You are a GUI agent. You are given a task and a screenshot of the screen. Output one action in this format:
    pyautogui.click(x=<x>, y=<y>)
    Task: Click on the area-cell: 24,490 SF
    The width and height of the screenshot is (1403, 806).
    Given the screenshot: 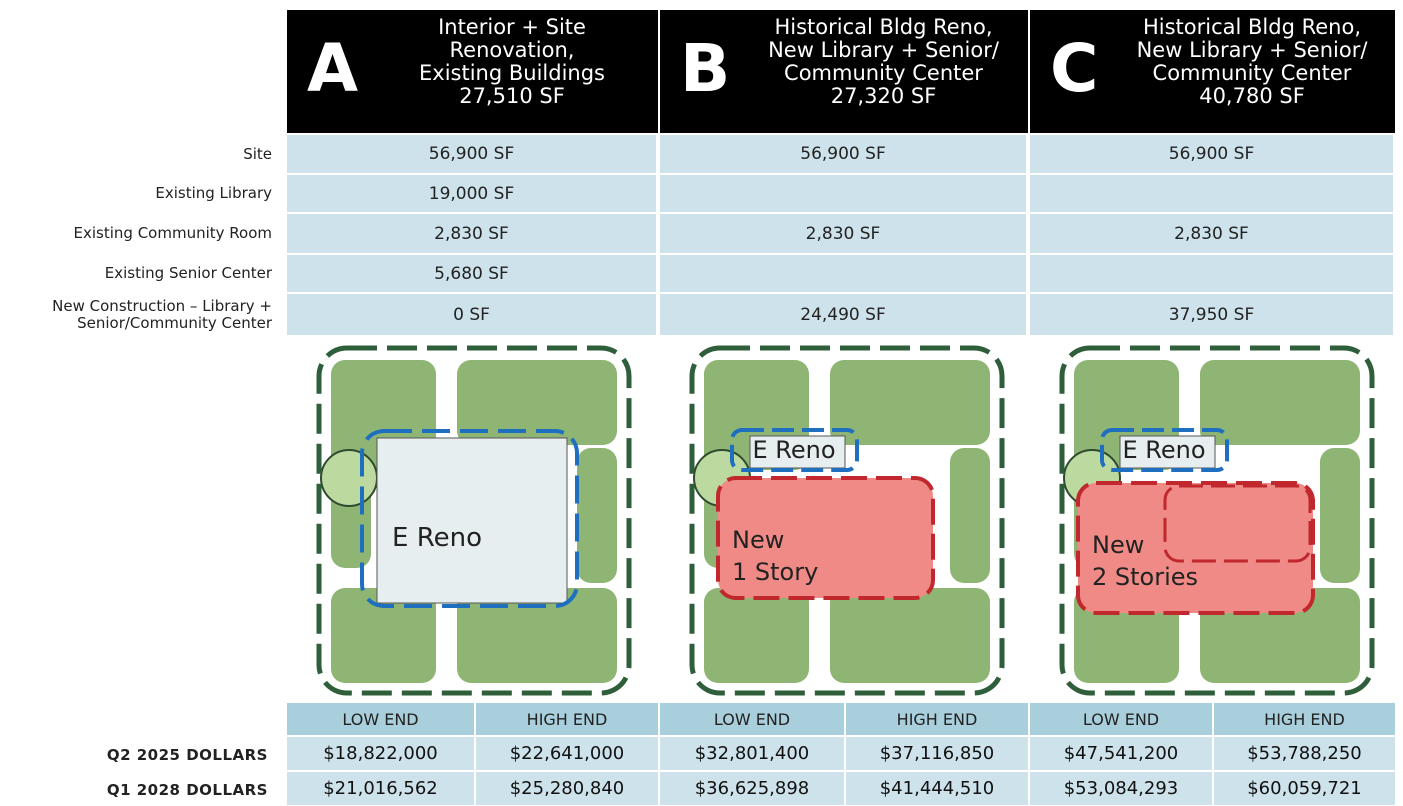 What is the action you would take?
    pyautogui.click(x=843, y=314)
    